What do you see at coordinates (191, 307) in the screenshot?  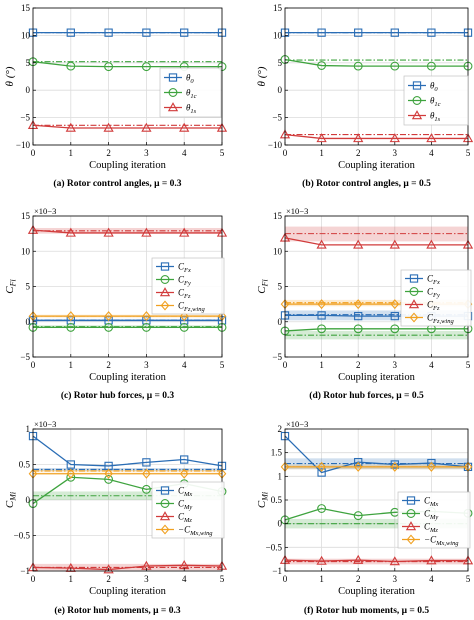 I see `legend-label: CFz,wing` at bounding box center [191, 307].